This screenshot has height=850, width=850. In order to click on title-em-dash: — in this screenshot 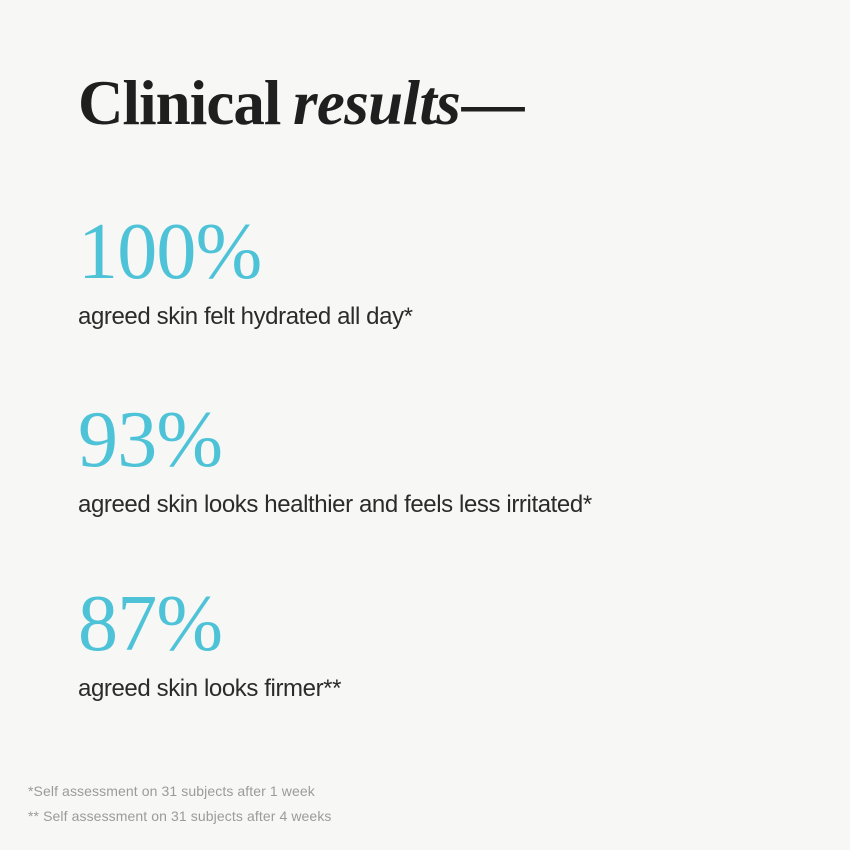, I will do `click(492, 103)`.